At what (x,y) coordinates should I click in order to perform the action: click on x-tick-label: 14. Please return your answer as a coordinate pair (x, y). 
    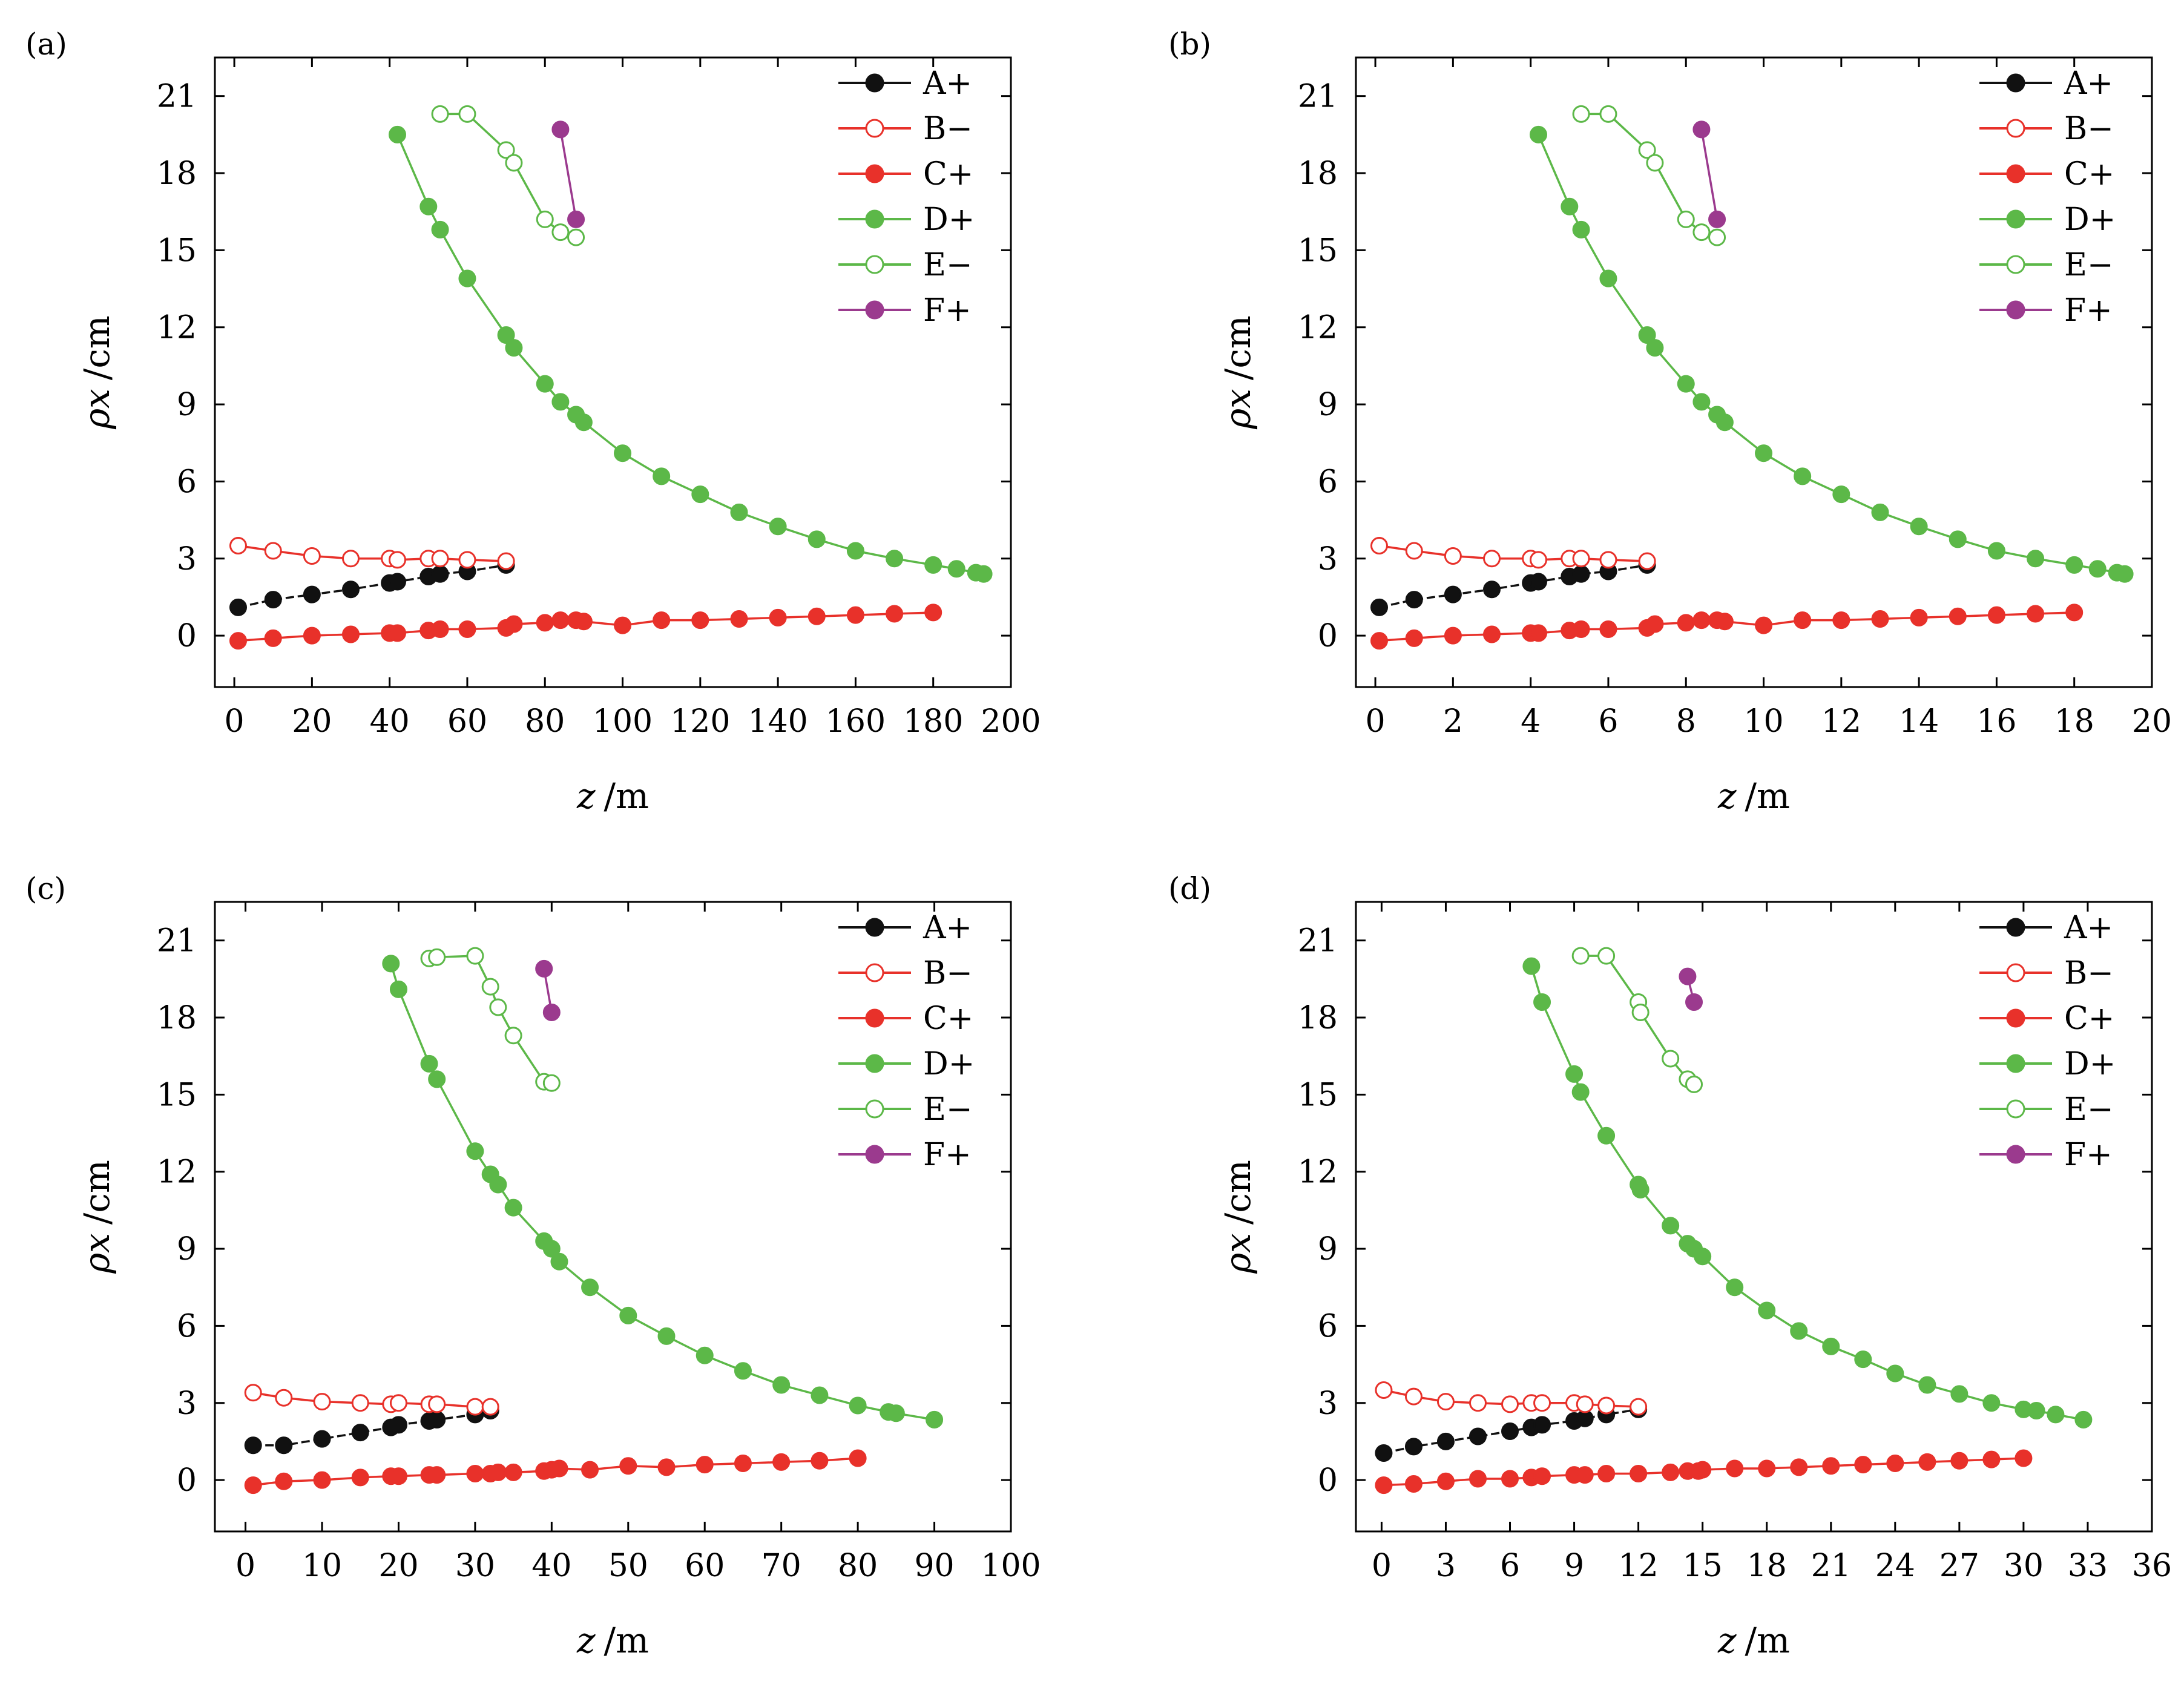
    Looking at the image, I should click on (1919, 721).